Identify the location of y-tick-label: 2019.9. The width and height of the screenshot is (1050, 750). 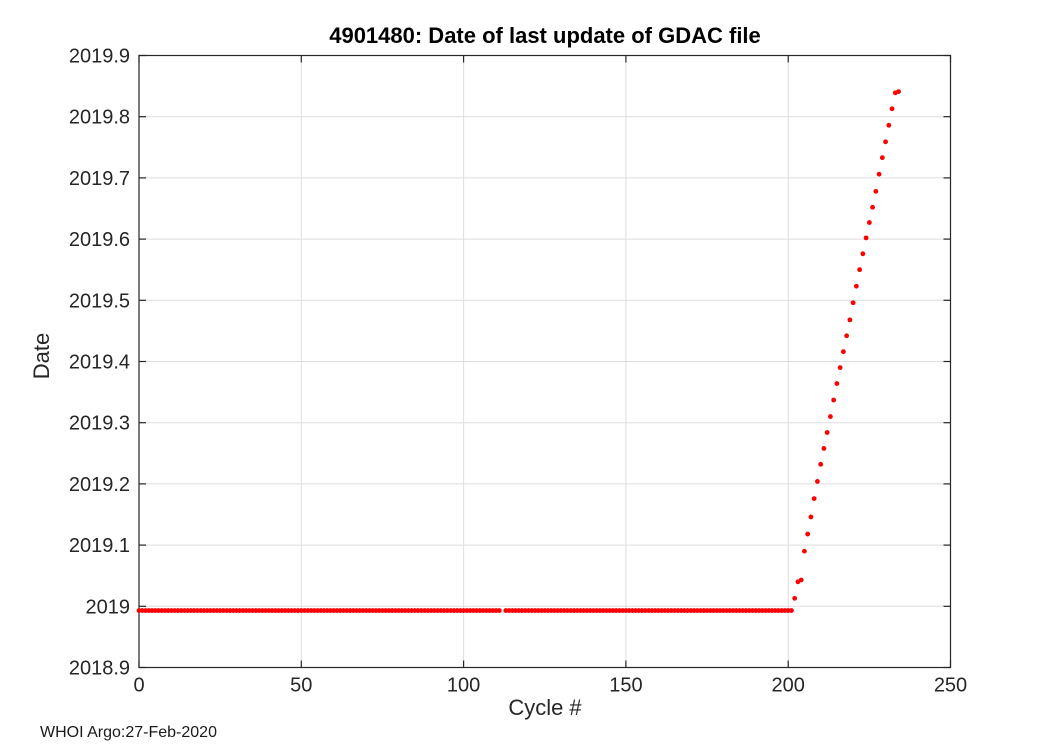
(99, 57).